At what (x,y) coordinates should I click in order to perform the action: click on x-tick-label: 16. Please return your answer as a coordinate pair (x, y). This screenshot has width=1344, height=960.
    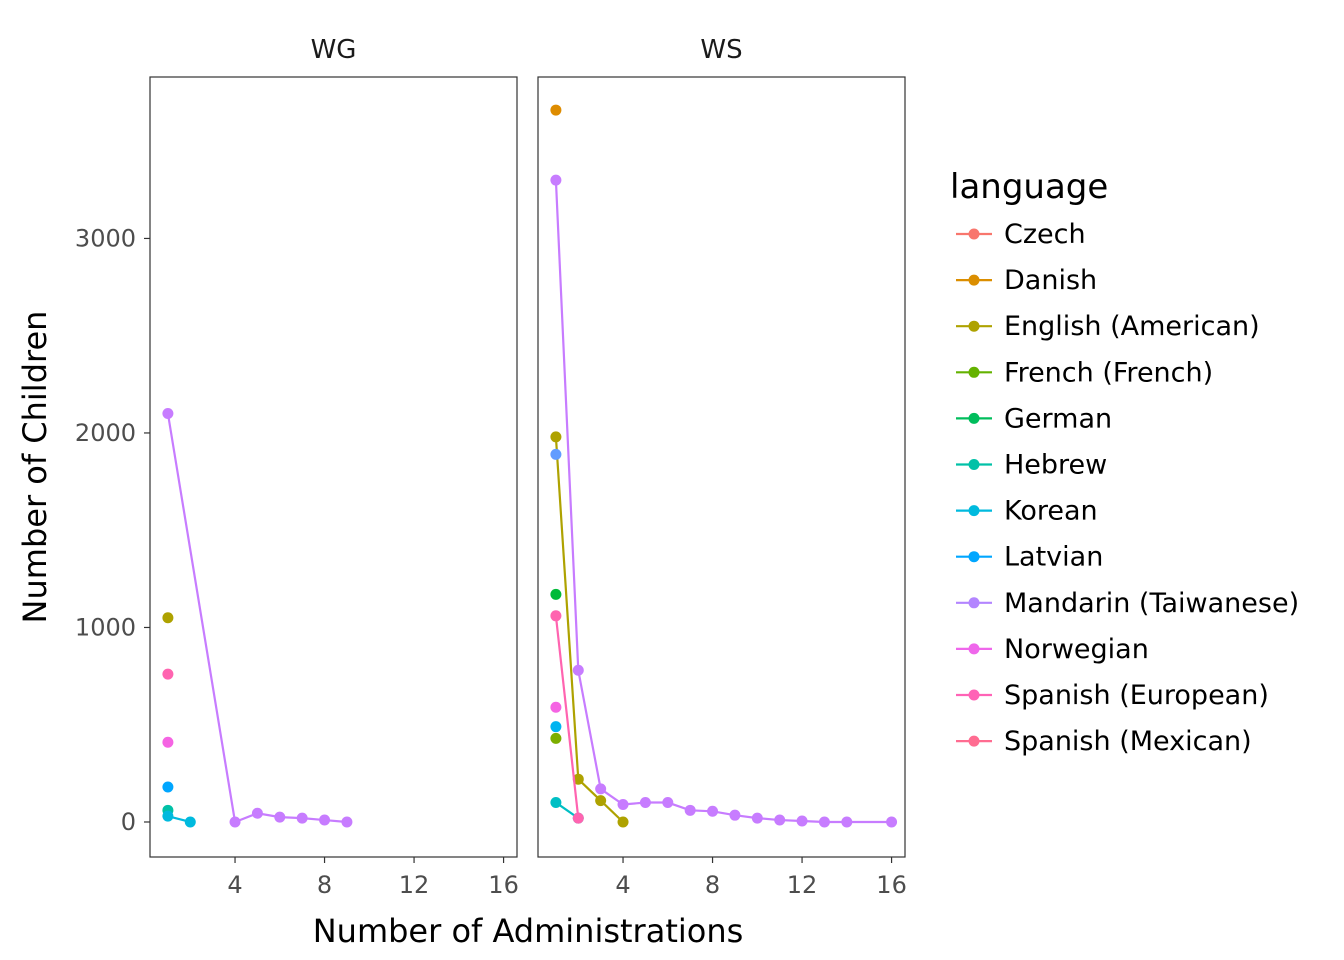
    Looking at the image, I should click on (503, 885).